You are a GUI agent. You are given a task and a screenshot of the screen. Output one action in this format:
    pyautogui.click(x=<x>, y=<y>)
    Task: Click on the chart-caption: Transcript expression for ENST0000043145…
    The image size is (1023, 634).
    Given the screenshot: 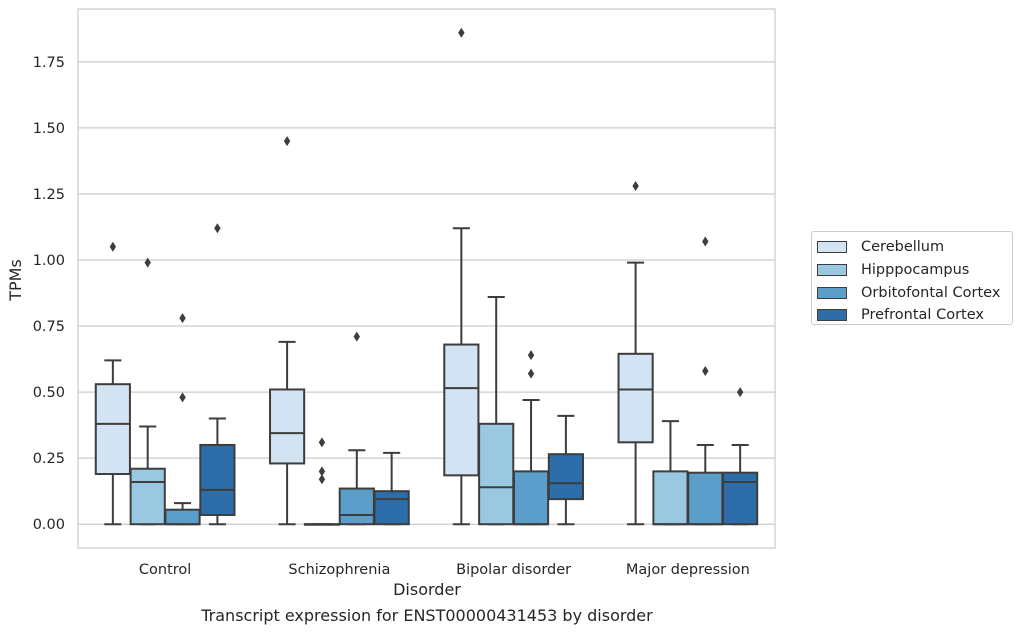 What is the action you would take?
    pyautogui.click(x=427, y=615)
    